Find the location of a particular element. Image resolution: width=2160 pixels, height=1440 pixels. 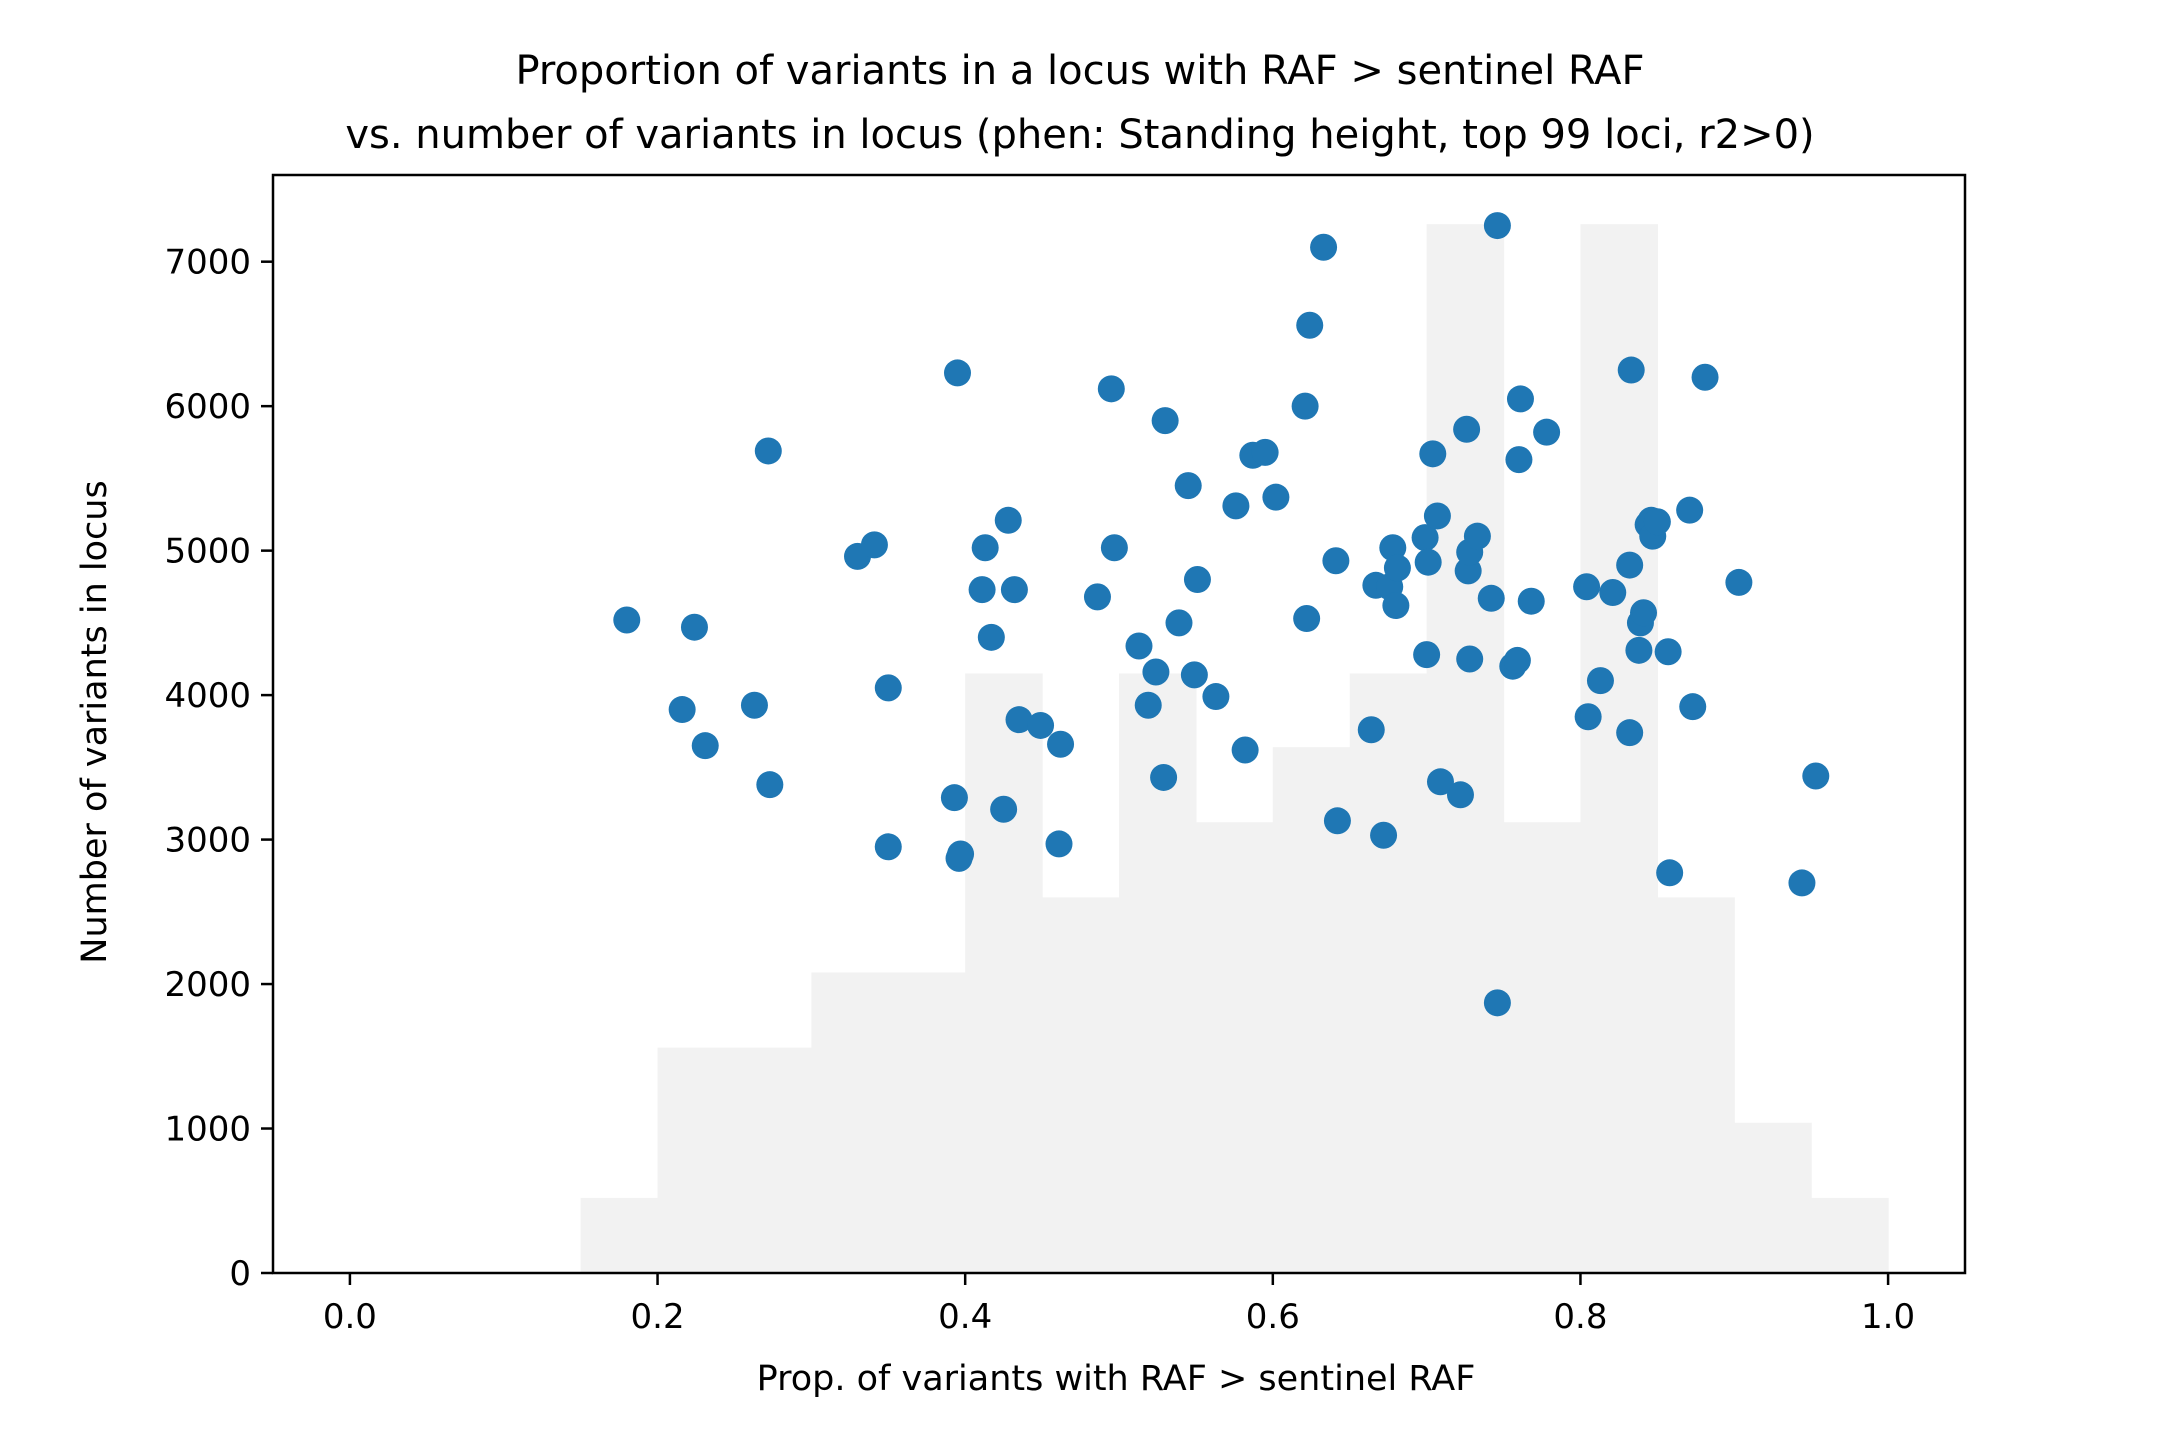

x-tick-label: 0.0 is located at coordinates (350, 1317).